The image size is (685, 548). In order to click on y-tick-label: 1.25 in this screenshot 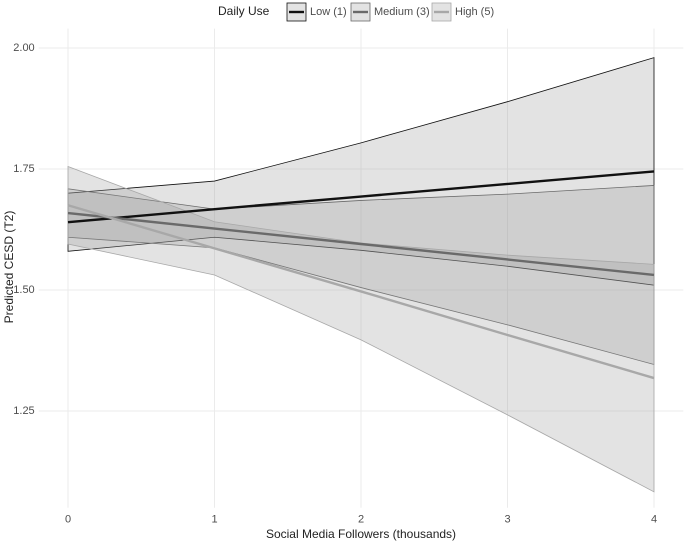, I will do `click(23, 411)`.